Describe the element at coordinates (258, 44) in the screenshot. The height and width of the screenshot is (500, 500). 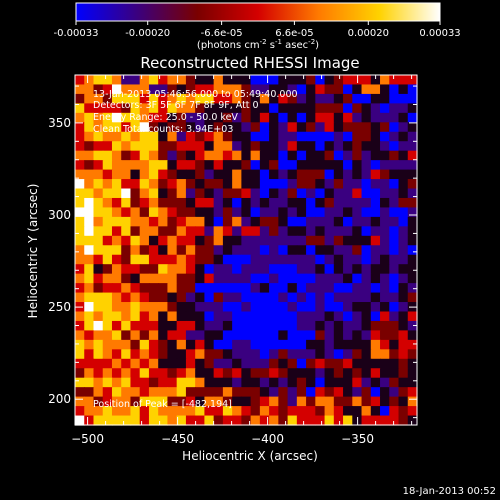
I see `colorbar-units: (photons cm-2 s-1 asec-2)` at that location.